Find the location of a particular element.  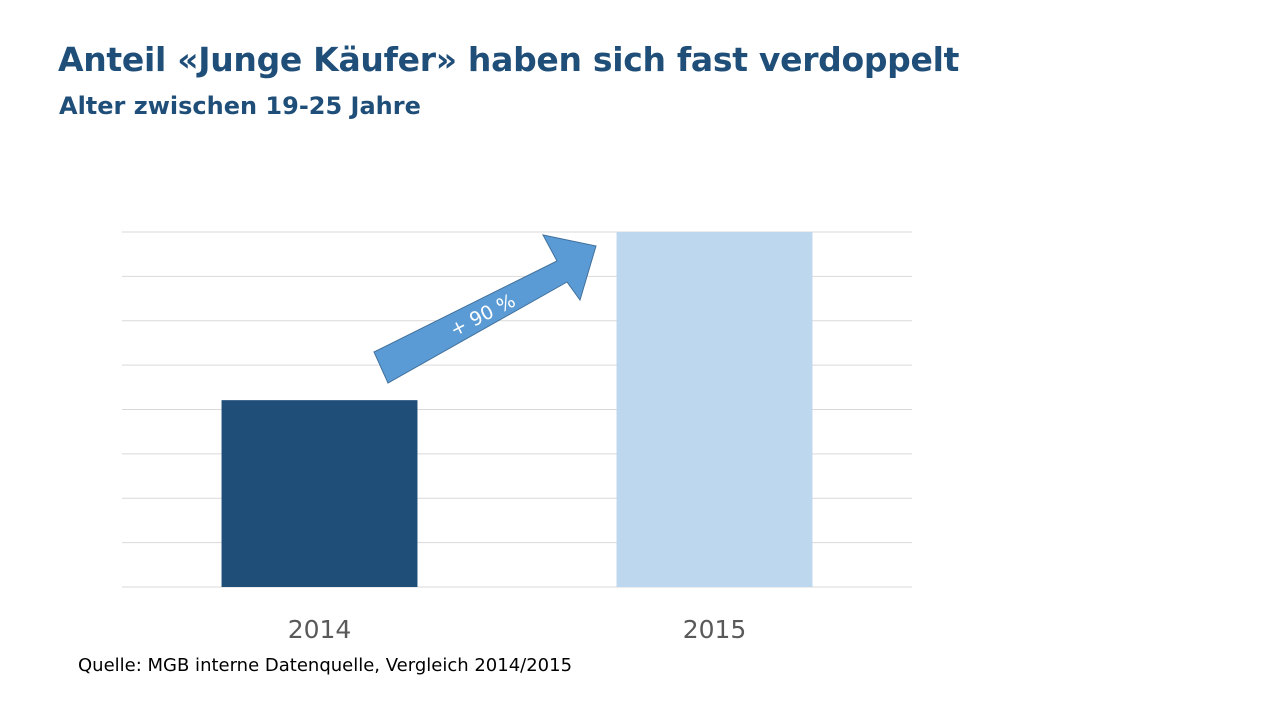

growth-arrow: + 90 % is located at coordinates (485, 309).